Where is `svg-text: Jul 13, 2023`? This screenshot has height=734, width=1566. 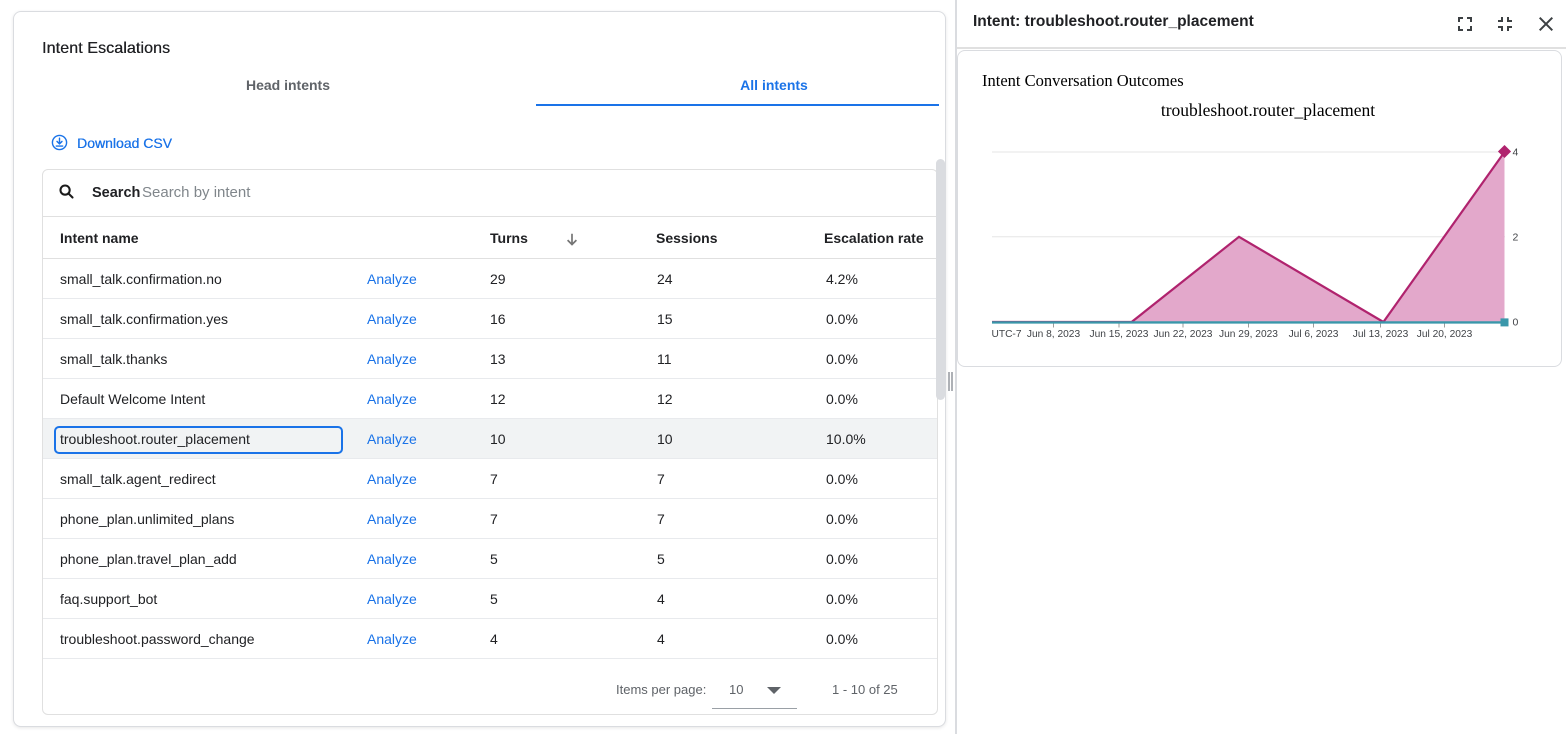 svg-text: Jul 13, 2023 is located at coordinates (1381, 334).